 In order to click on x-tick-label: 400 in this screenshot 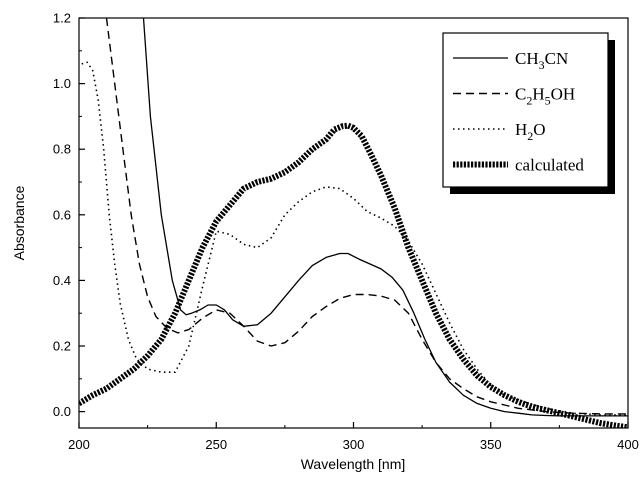, I will do `click(628, 444)`.